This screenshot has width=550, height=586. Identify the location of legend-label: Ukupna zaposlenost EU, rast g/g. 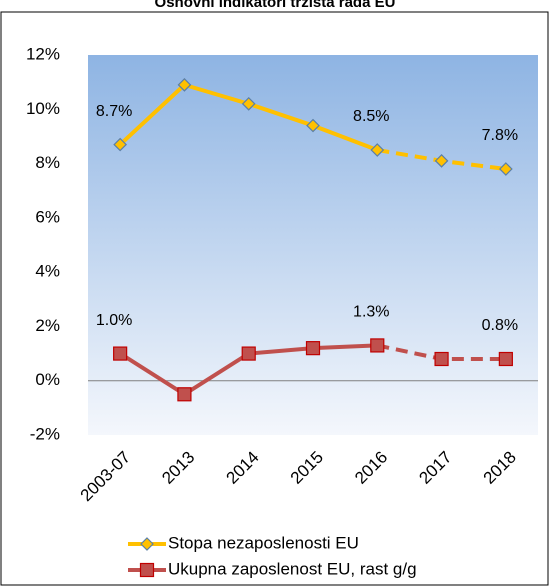
(292, 568).